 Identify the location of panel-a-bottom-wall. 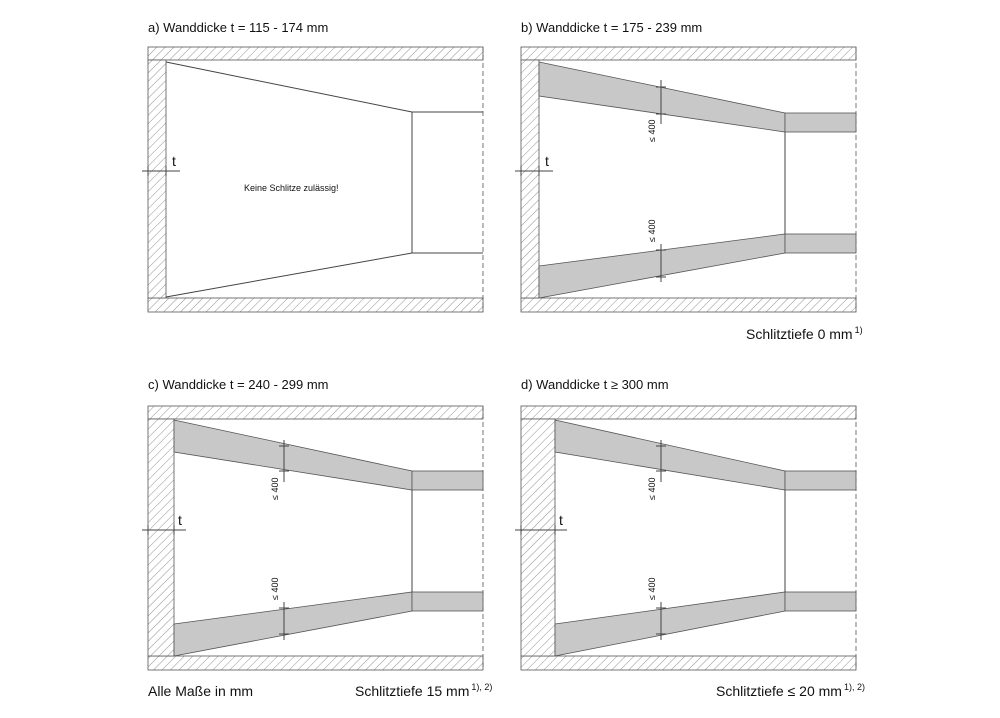
(315, 305).